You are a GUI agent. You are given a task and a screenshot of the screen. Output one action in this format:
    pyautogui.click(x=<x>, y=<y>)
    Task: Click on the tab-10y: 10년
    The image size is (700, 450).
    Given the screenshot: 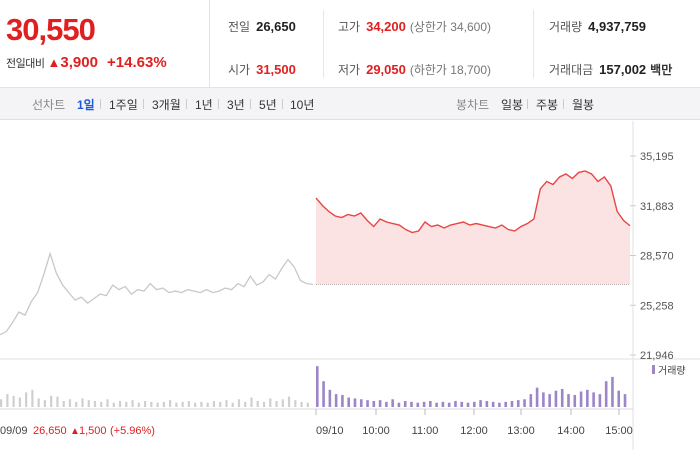 What is the action you would take?
    pyautogui.click(x=302, y=105)
    